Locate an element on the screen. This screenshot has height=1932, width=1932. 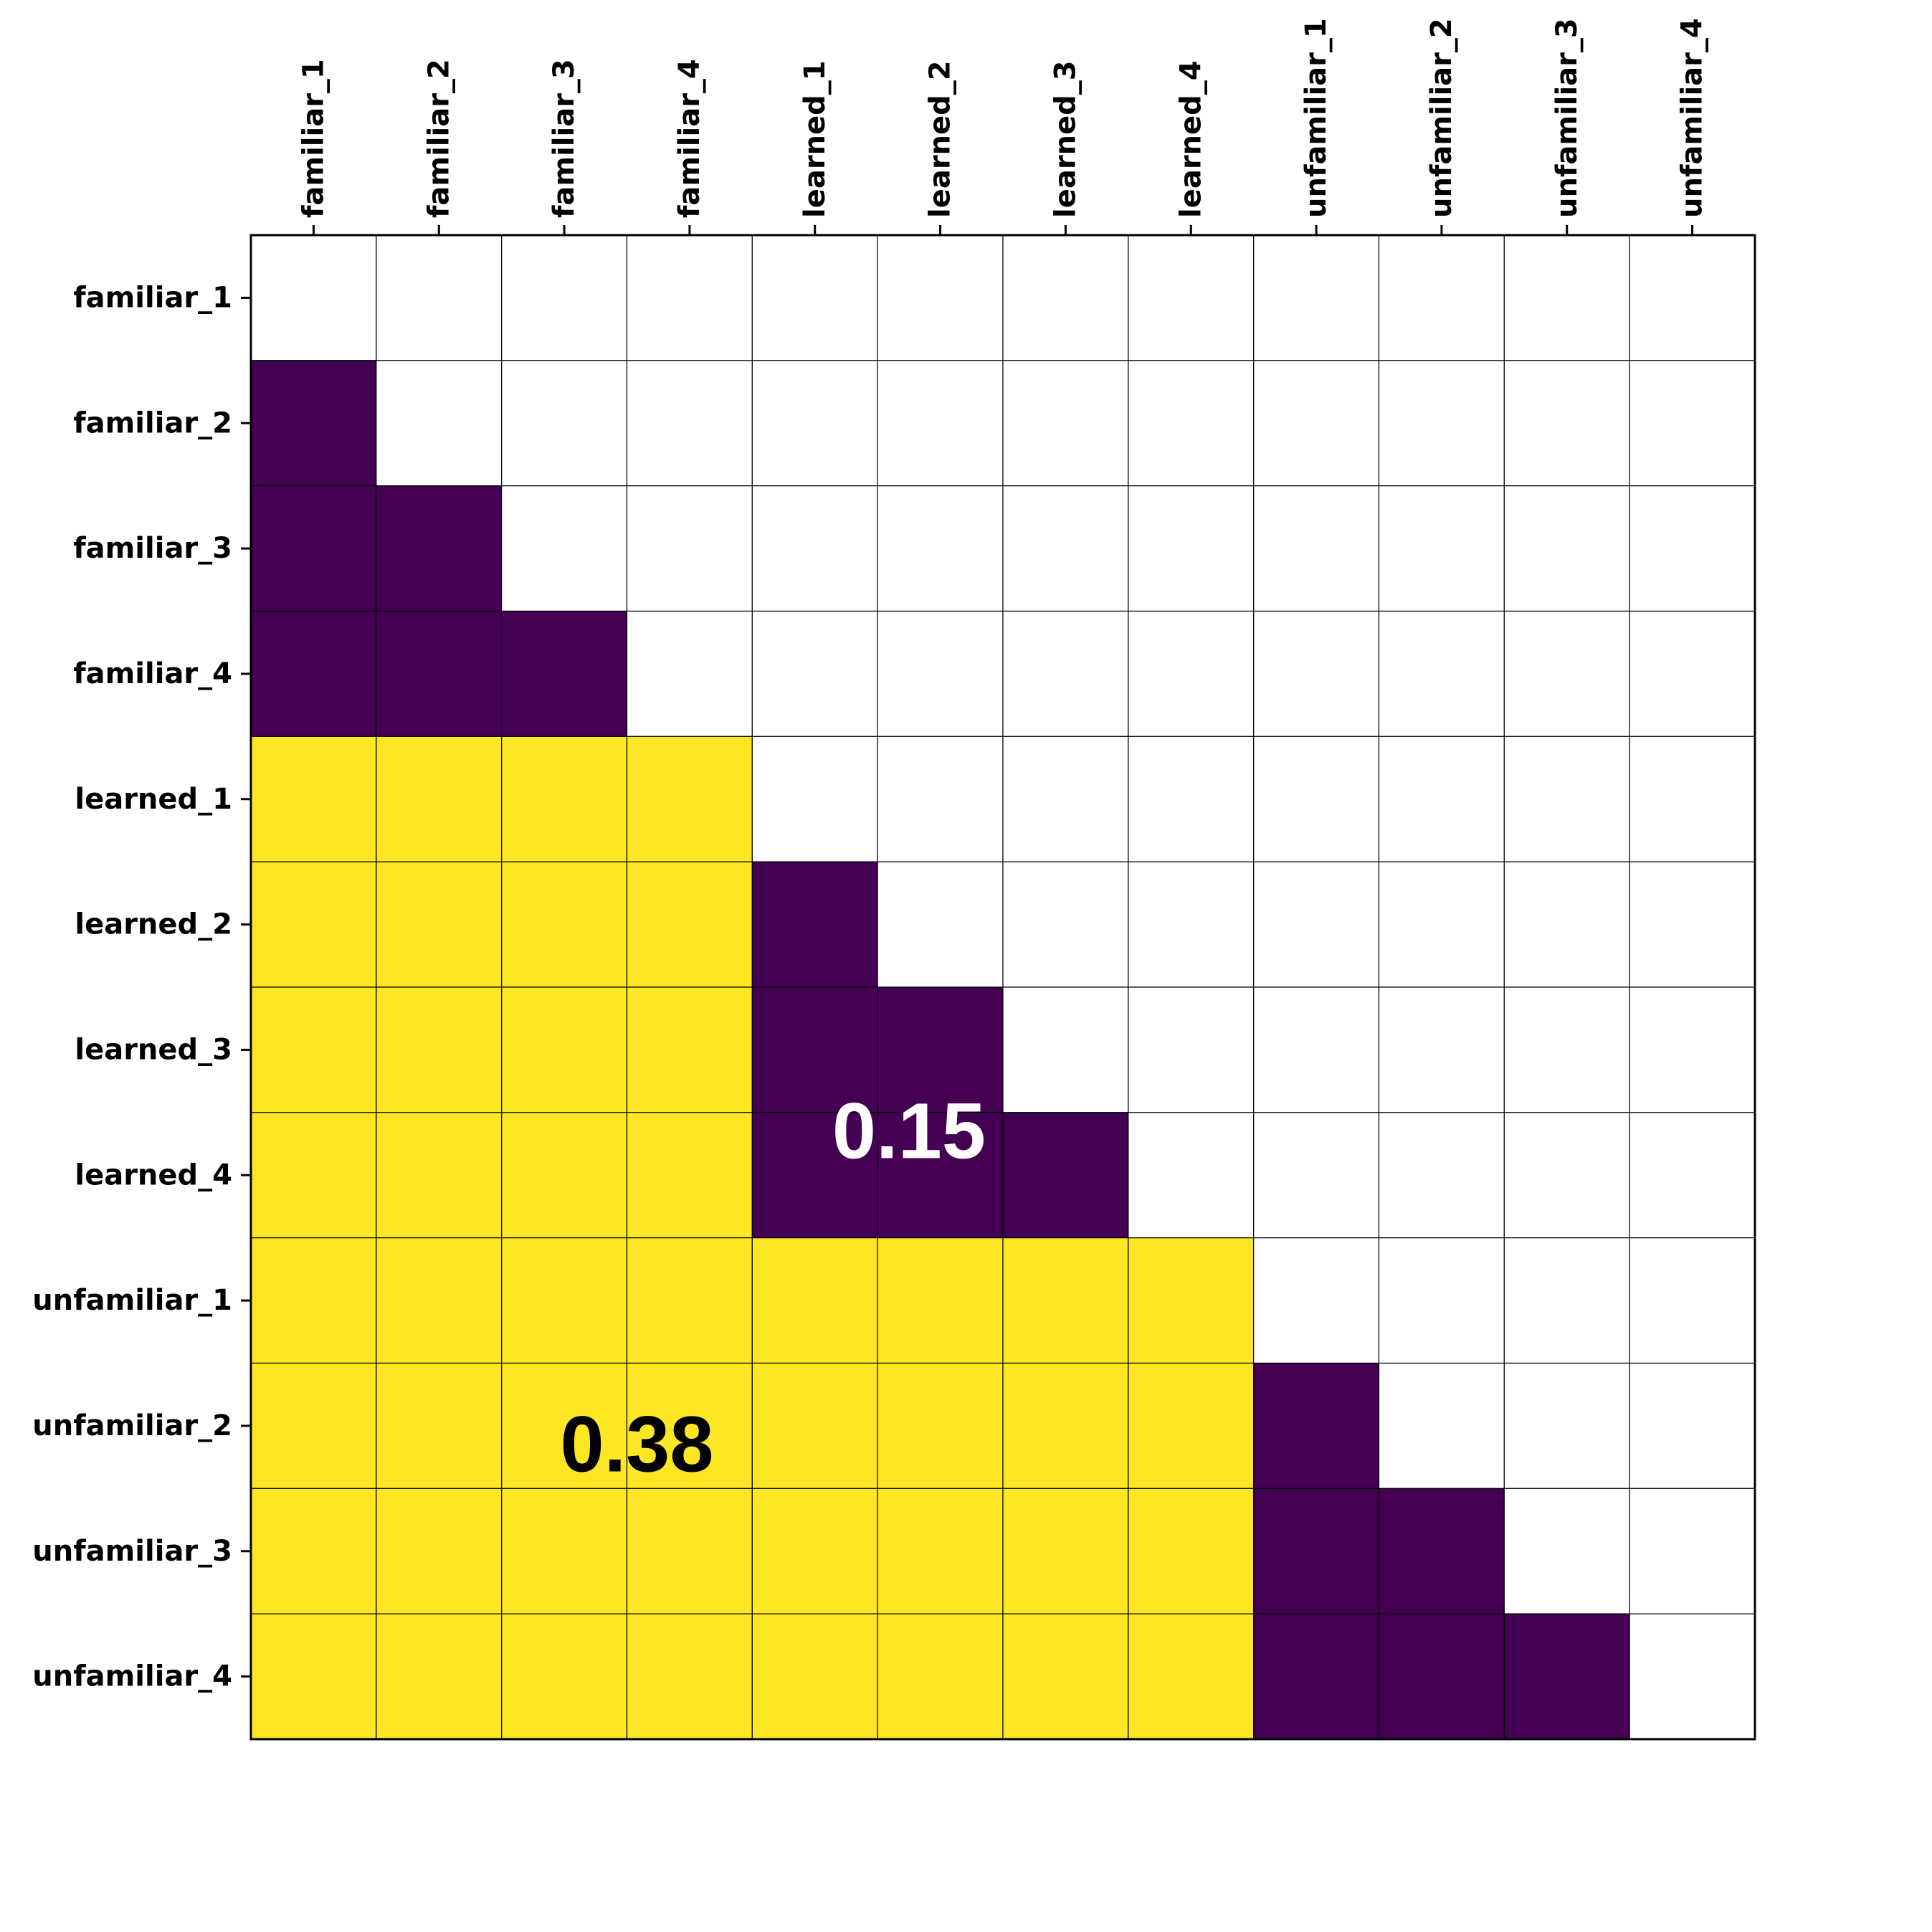
annotation-label: 0.38 is located at coordinates (636, 1445).